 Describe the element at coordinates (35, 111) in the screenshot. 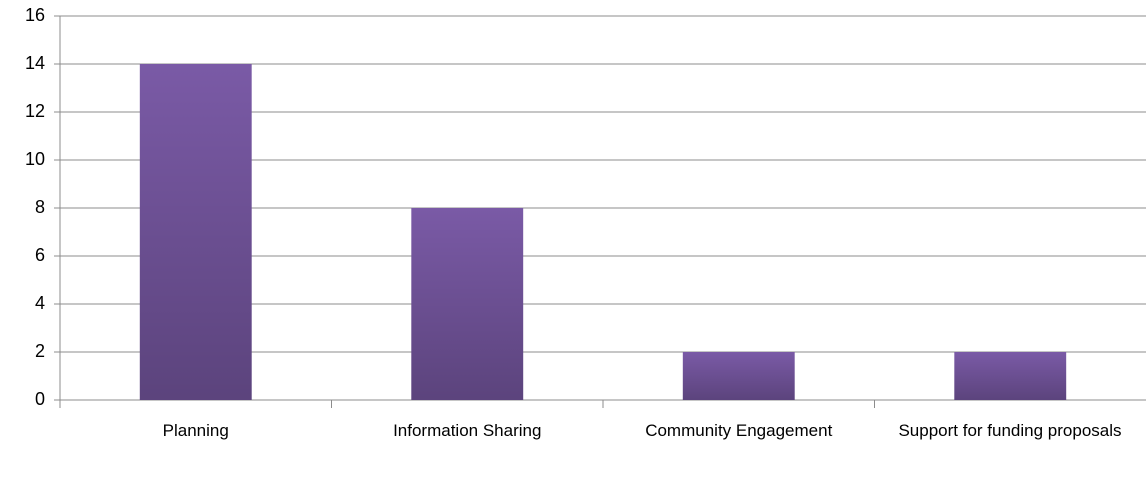

I see `y-tick-label: 12` at that location.